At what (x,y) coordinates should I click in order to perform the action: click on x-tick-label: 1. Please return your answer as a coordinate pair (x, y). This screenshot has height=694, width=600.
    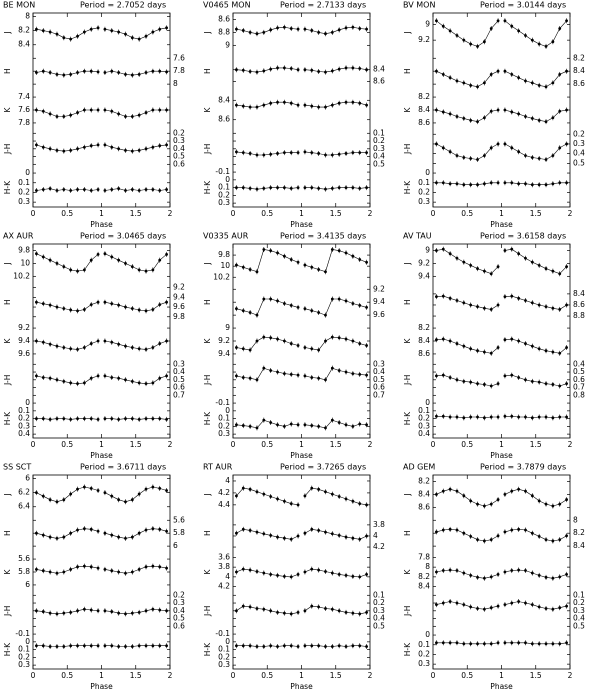
    Looking at the image, I should click on (101, 213).